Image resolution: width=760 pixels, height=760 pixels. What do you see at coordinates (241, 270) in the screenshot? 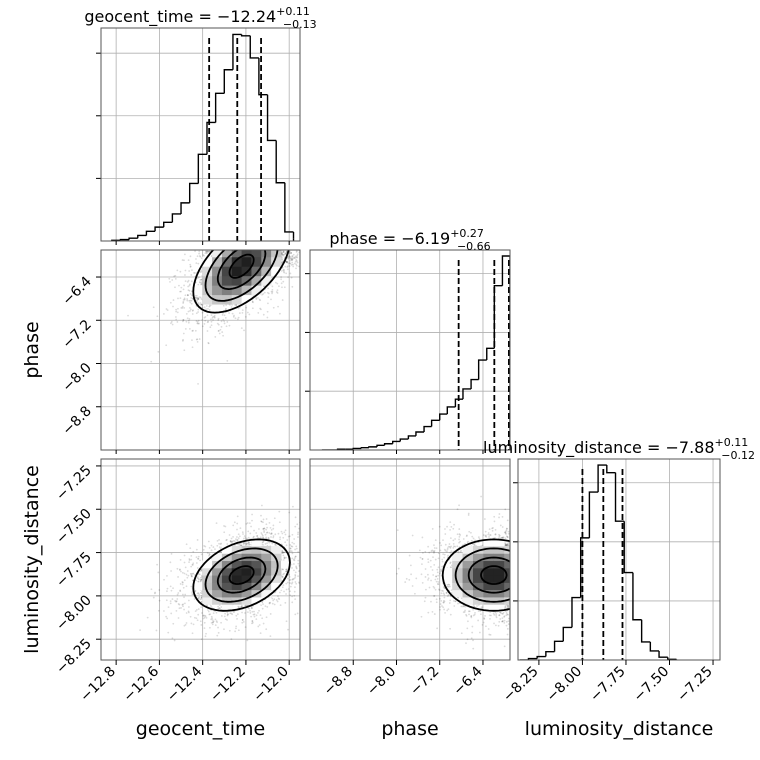
I see `contour-line` at bounding box center [241, 270].